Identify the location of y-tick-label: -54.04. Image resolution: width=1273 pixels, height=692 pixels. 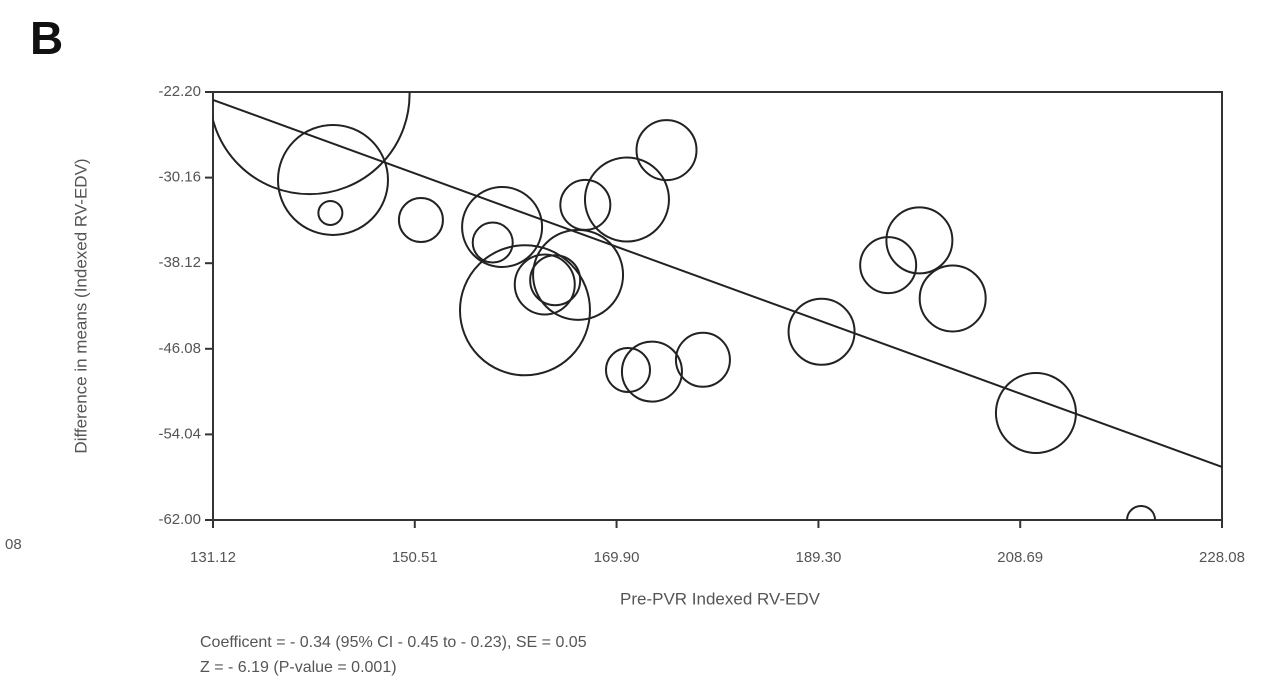
(179, 433).